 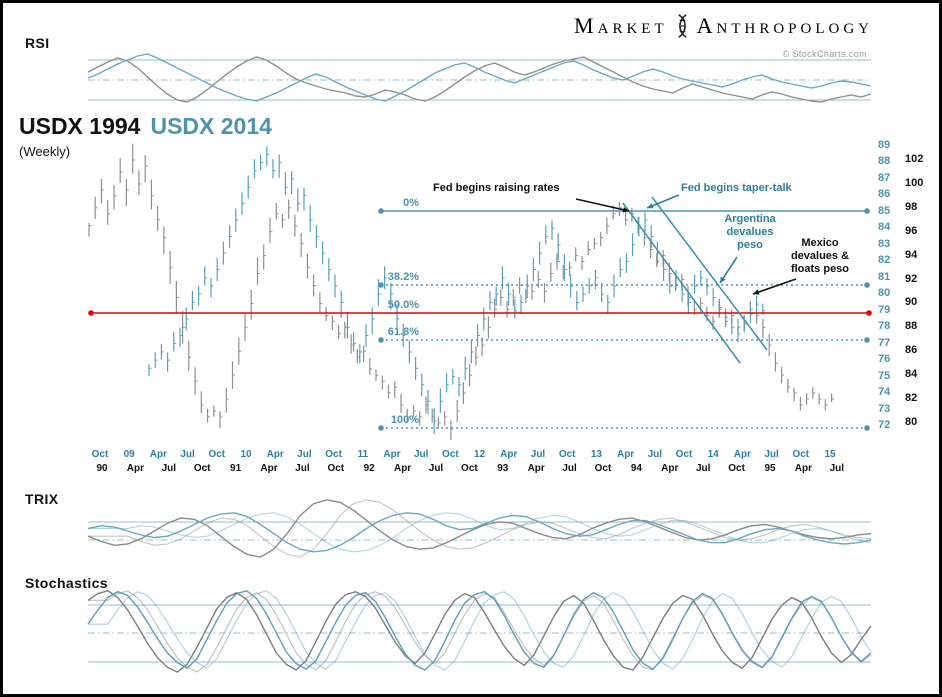 I want to click on brand: Market Anthropology, so click(x=723, y=26).